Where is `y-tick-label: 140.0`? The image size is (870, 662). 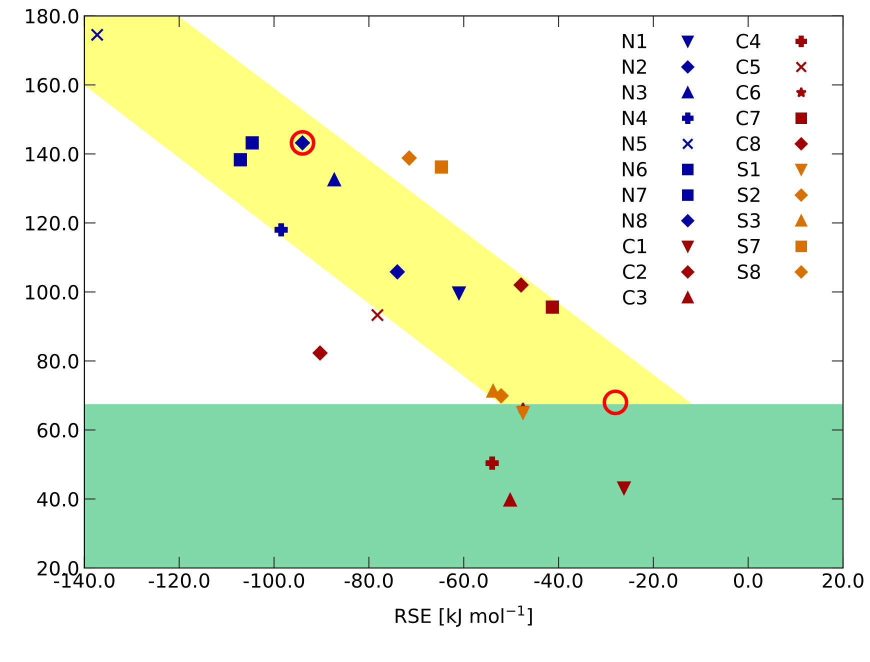
y-tick-label: 140.0 is located at coordinates (52, 154).